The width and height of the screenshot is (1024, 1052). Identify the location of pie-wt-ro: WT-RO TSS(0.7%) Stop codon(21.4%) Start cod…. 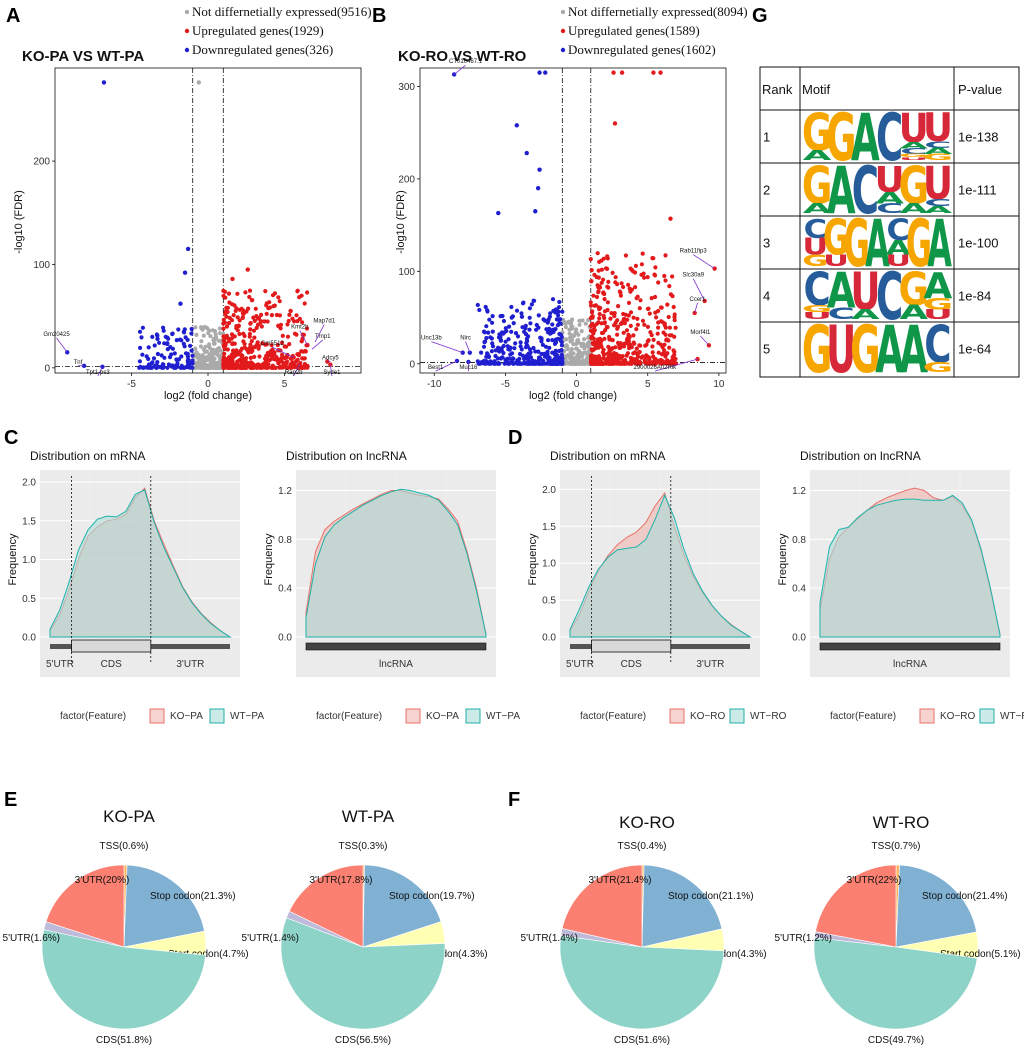
(898, 929).